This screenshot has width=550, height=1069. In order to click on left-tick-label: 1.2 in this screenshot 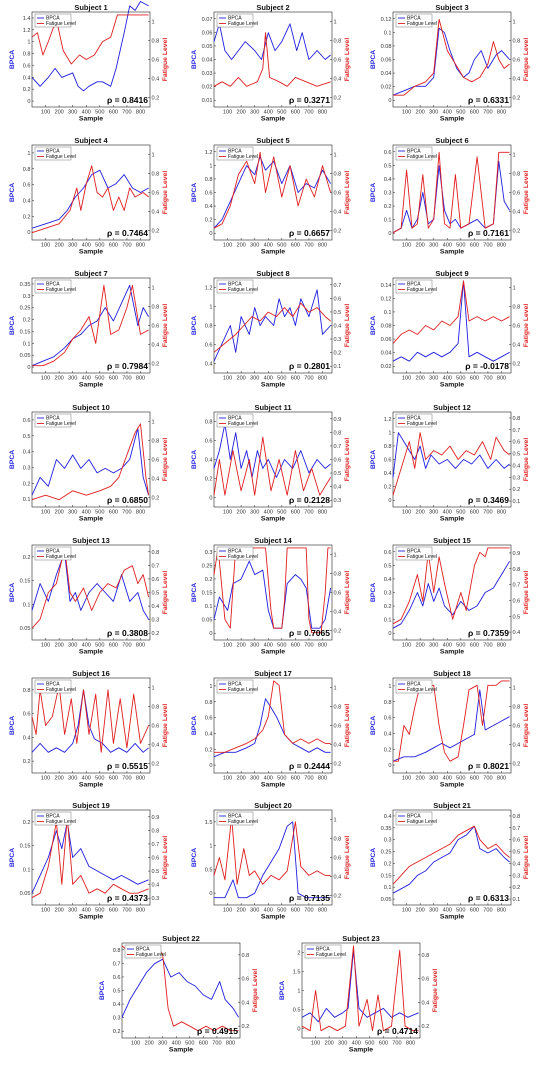, I will do `click(209, 289)`.